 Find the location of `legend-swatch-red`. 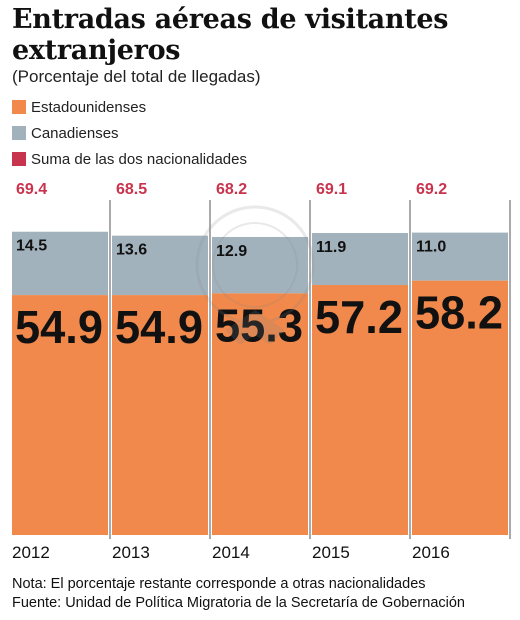

legend-swatch-red is located at coordinates (19, 159).